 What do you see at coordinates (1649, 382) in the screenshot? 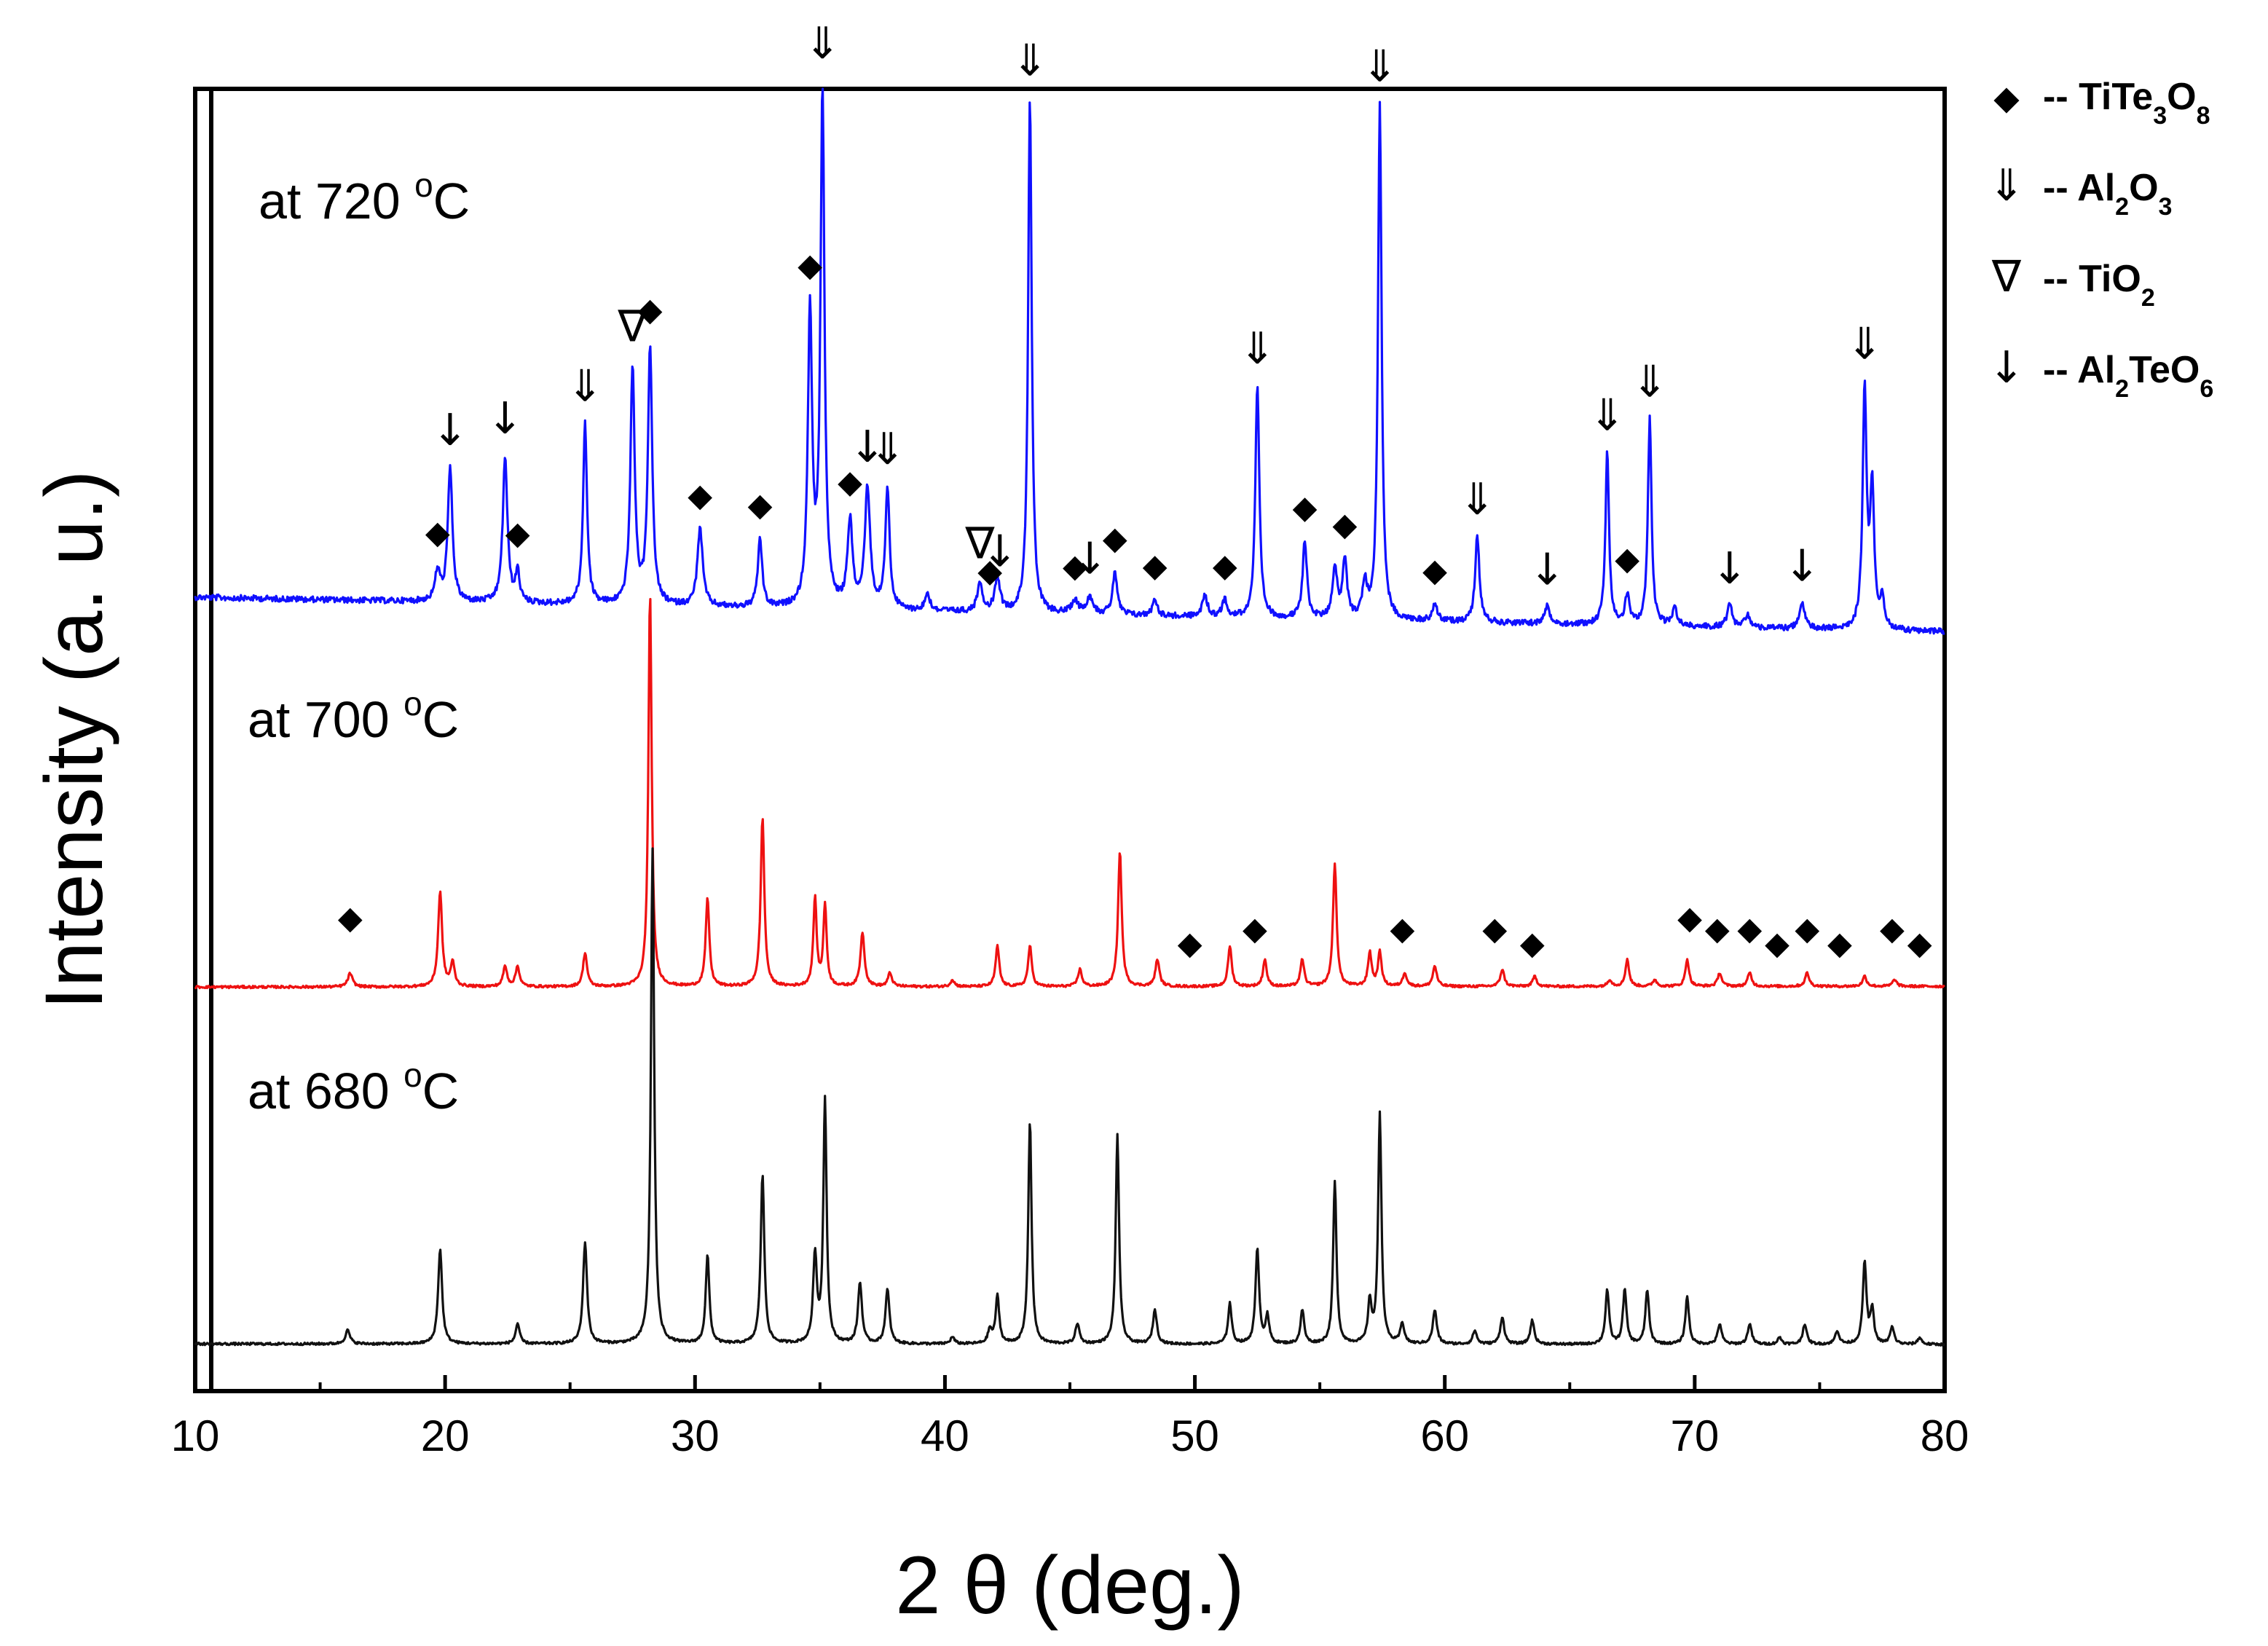
I see `marker-al2o3-7: ⇓` at bounding box center [1649, 382].